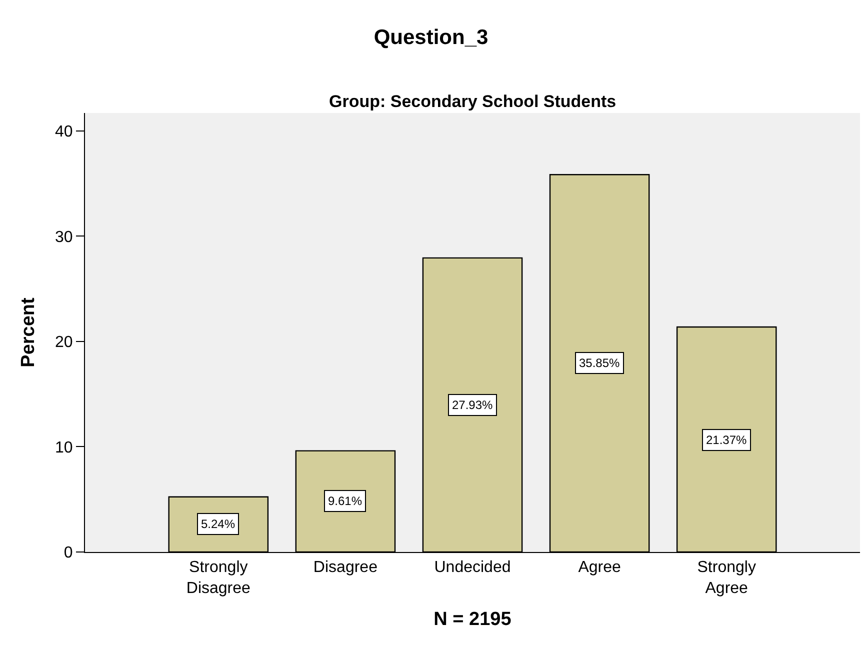 Image resolution: width=862 pixels, height=656 pixels. I want to click on chart-title: Question_3, so click(431, 38).